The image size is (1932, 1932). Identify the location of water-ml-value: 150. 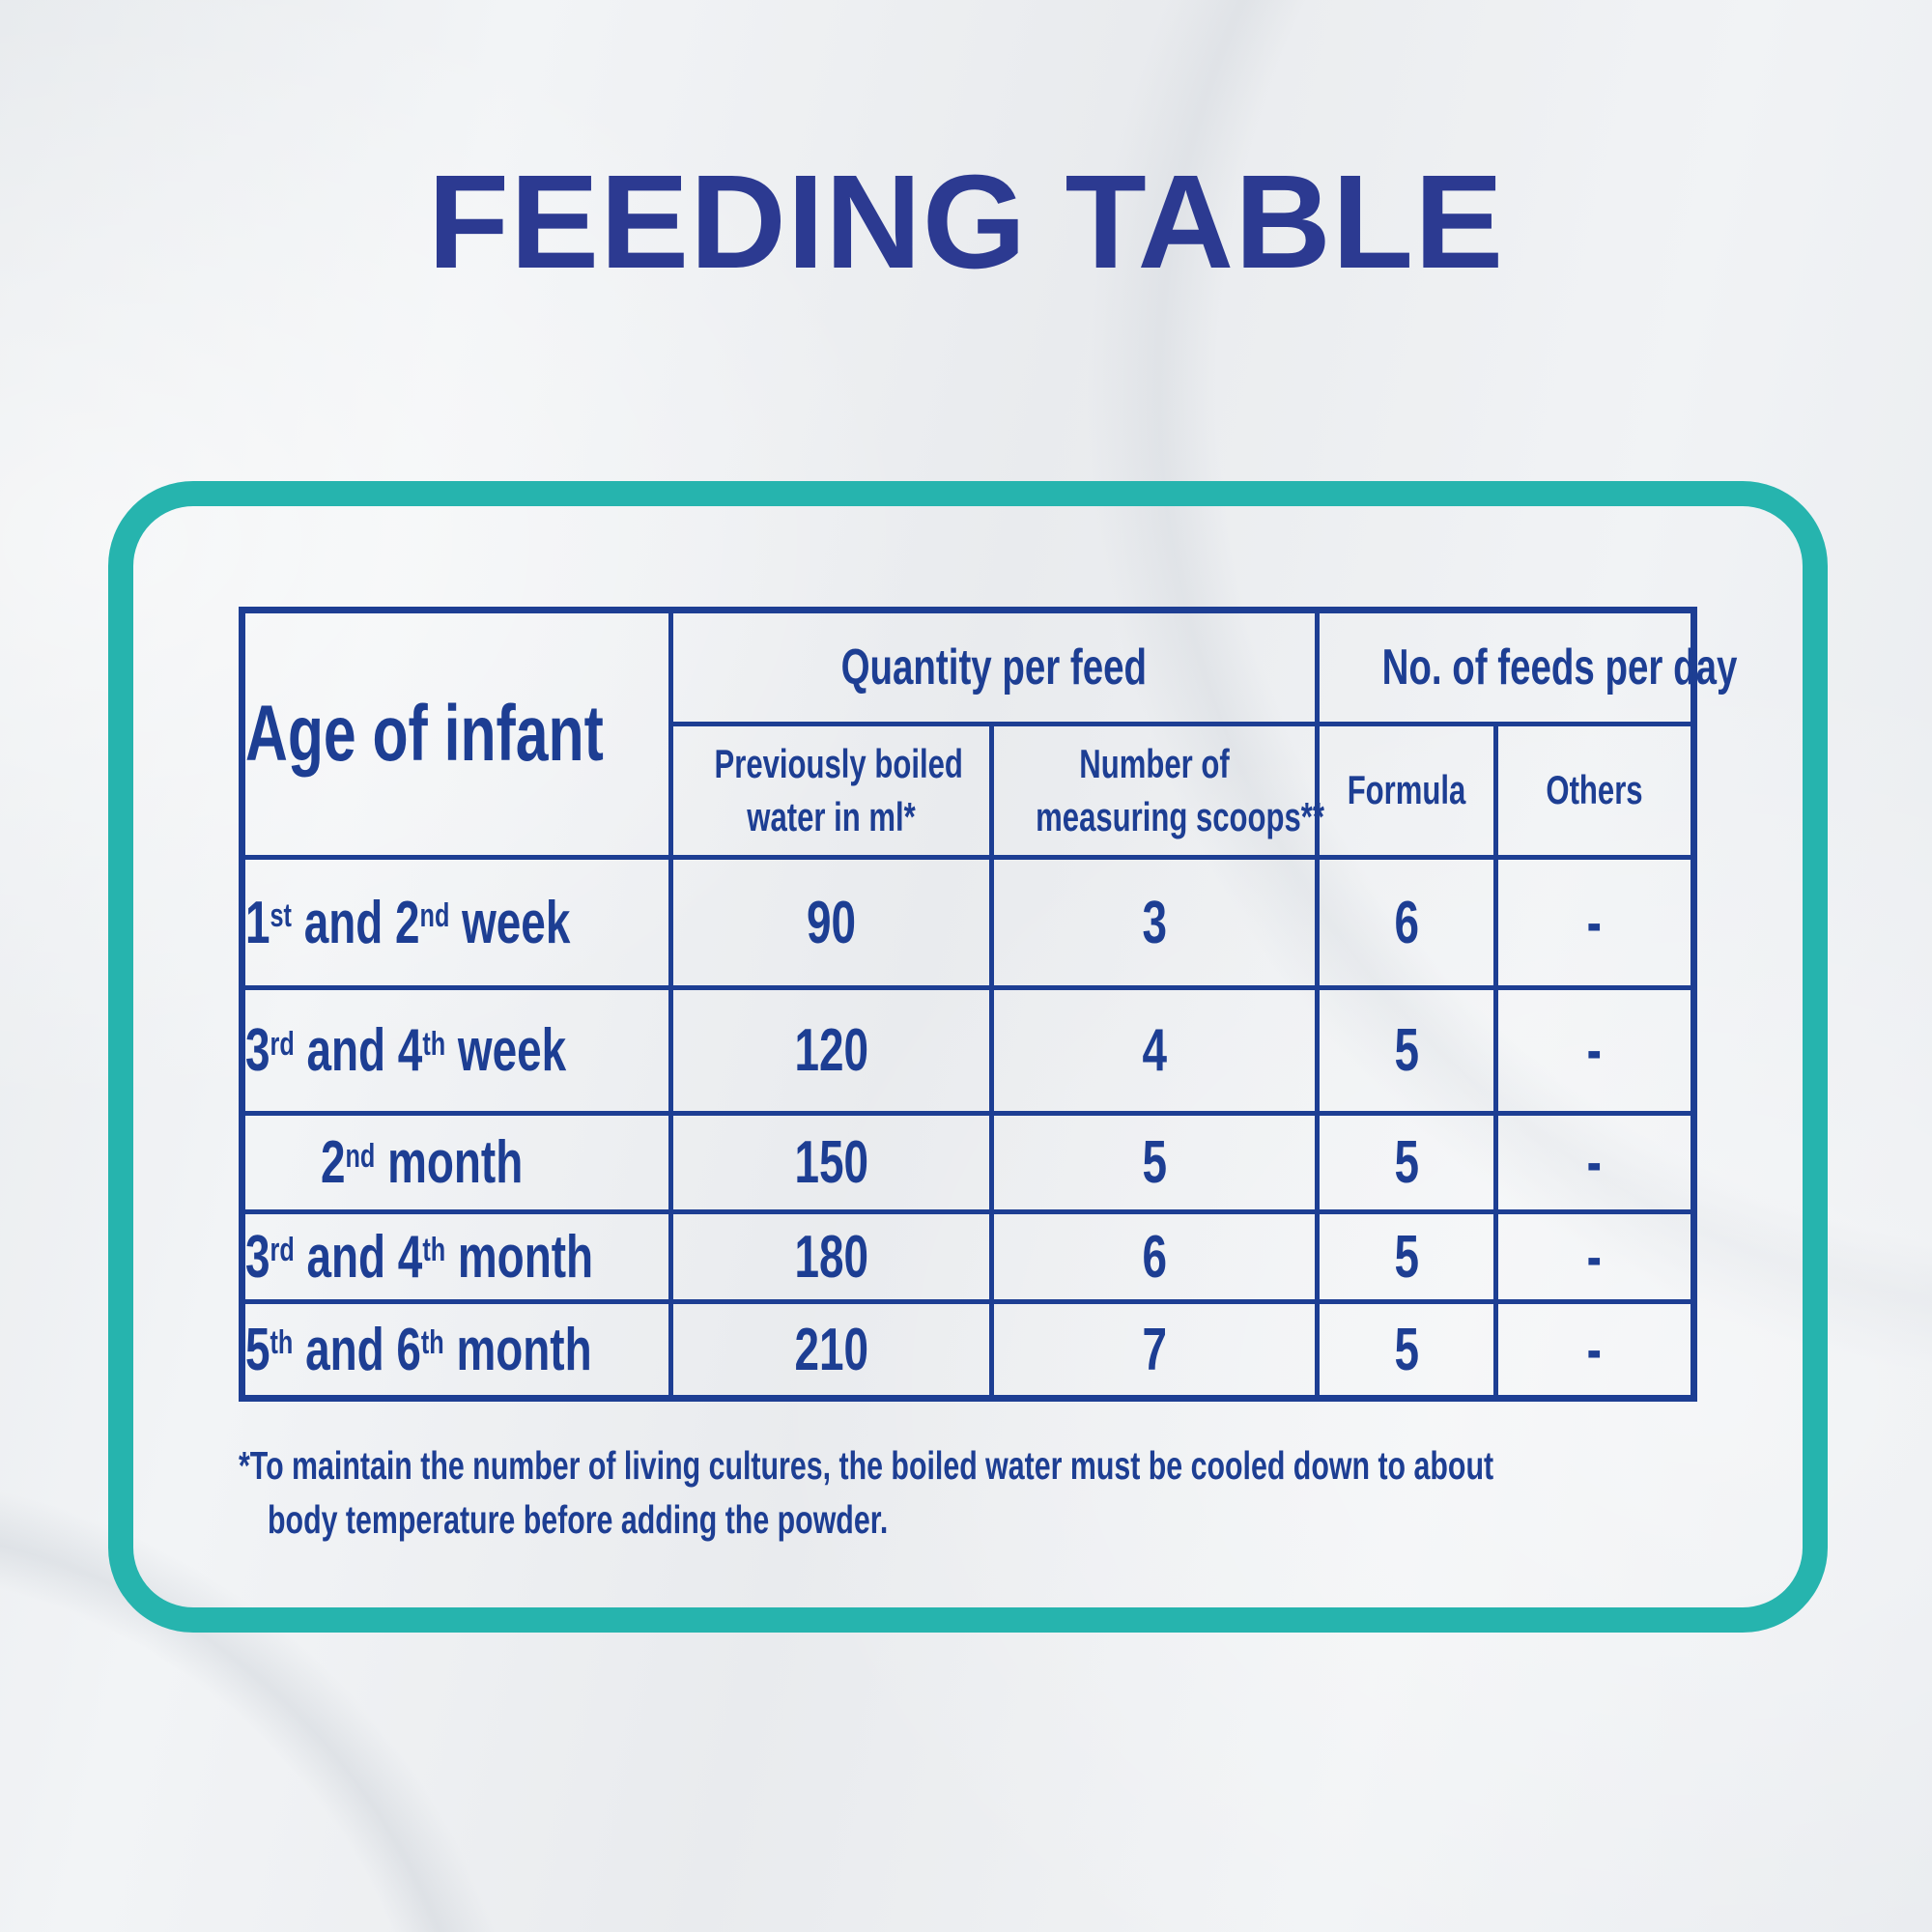
(831, 1162).